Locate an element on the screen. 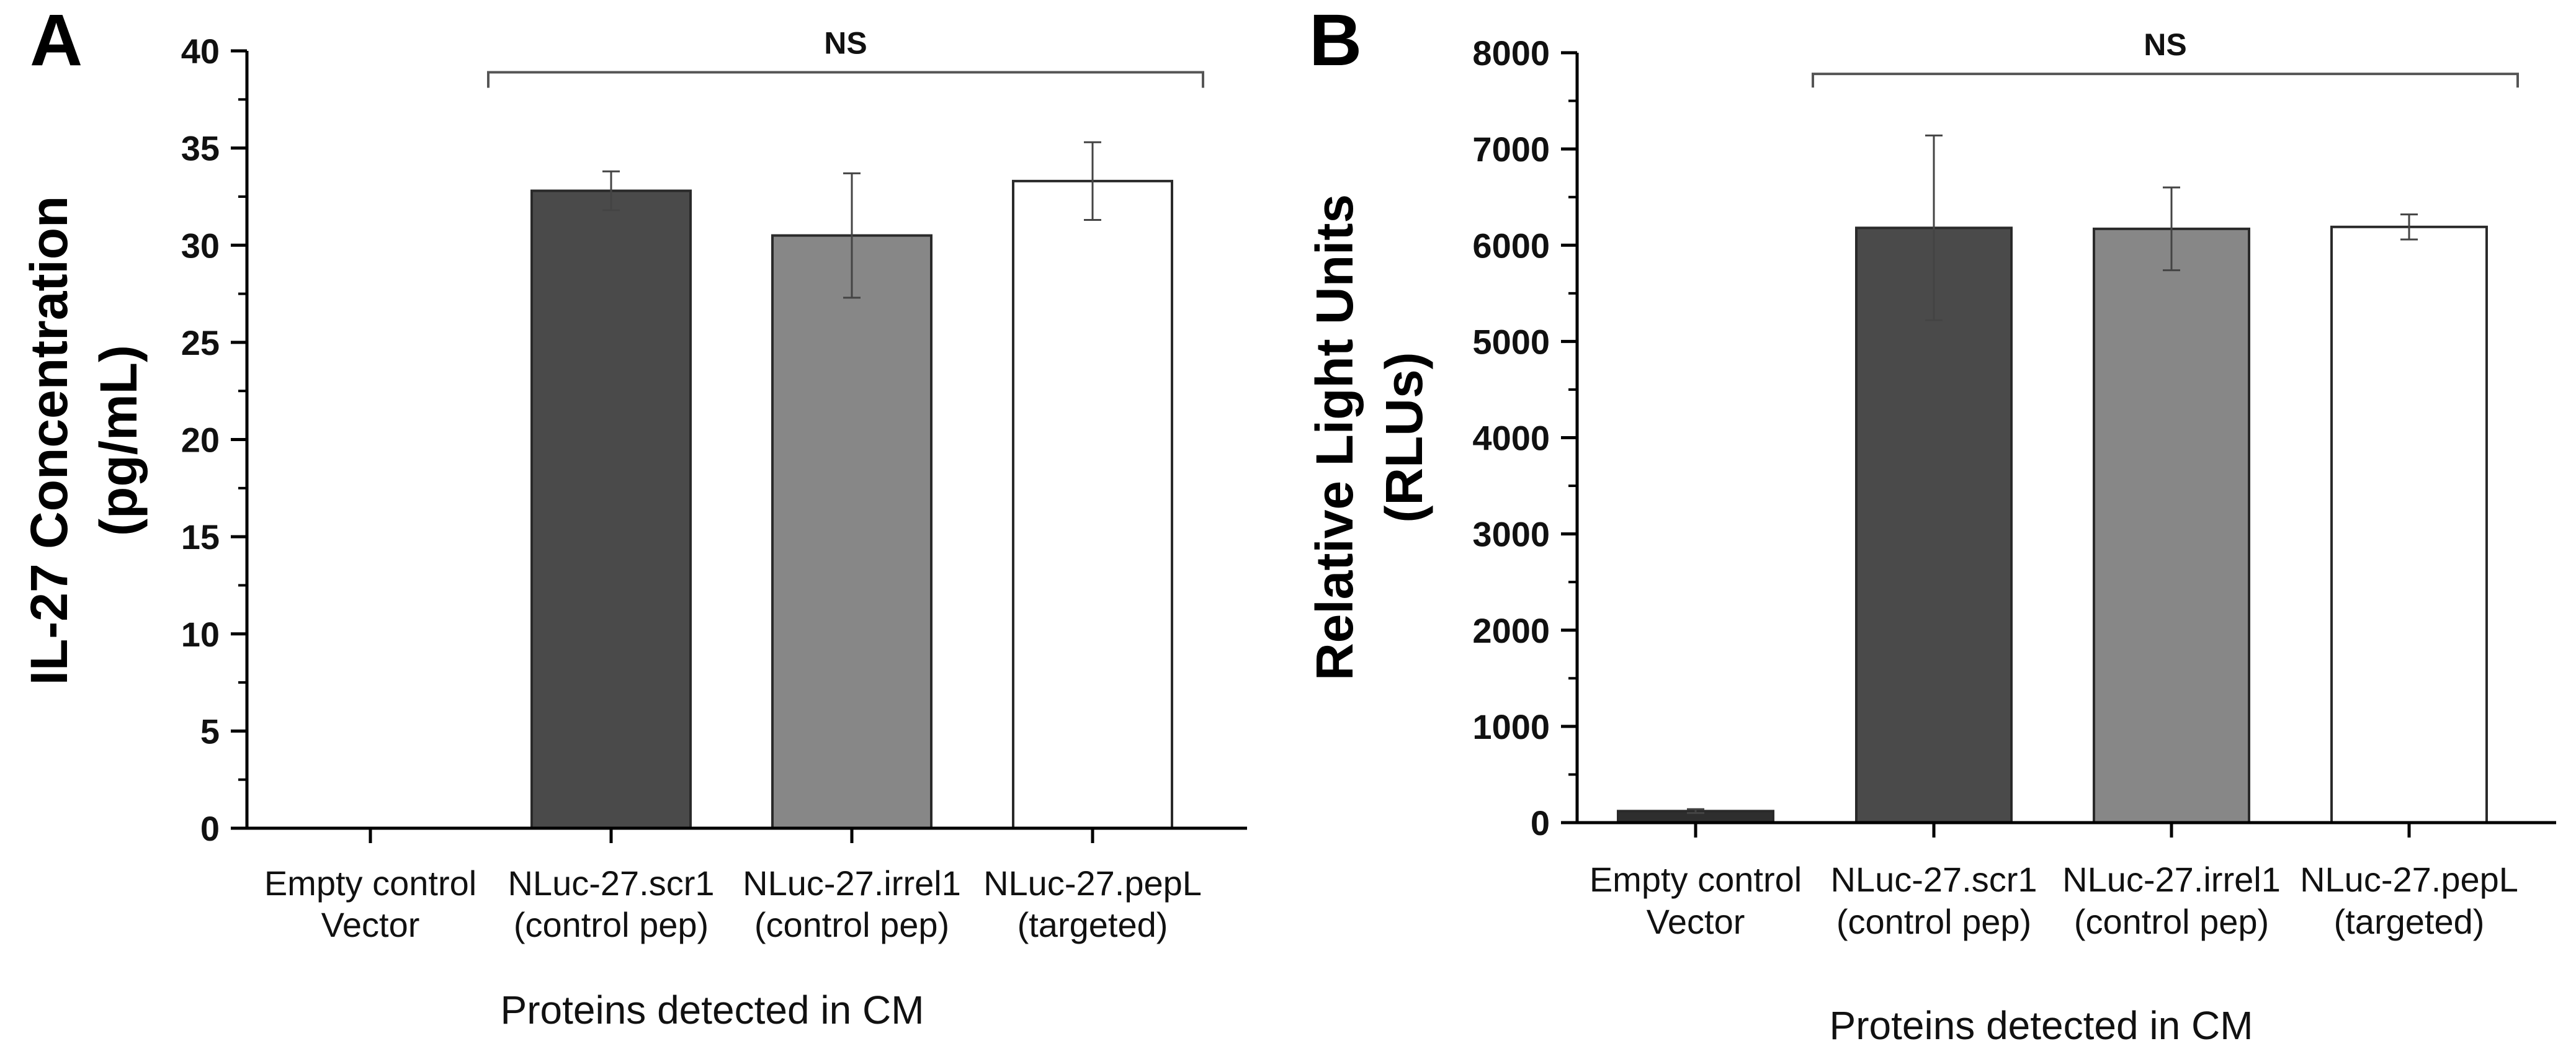 Image resolution: width=2576 pixels, height=1059 pixels. significance-a: NS is located at coordinates (845, 56).